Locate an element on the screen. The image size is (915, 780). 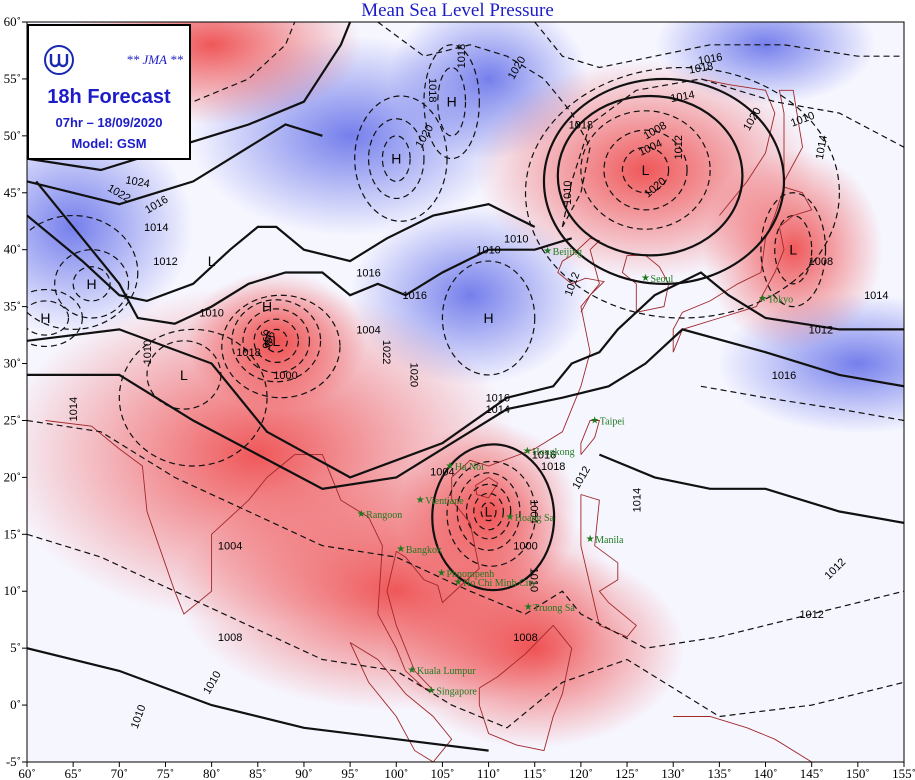
city-label: Singapore is located at coordinates (456, 691).